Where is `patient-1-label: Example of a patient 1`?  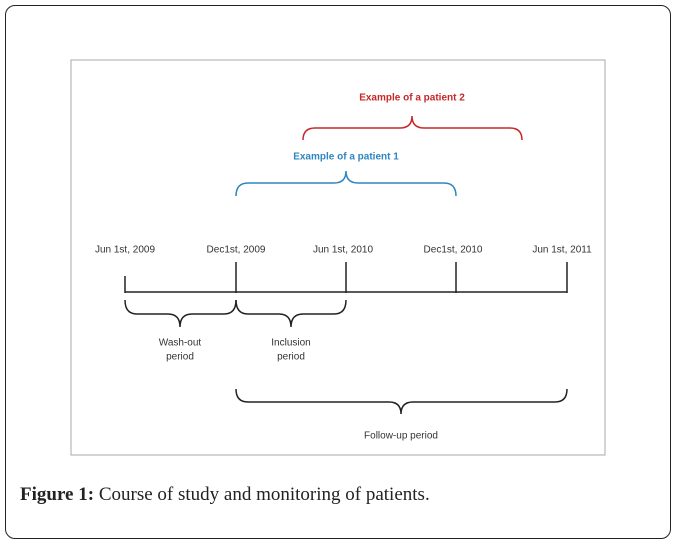 patient-1-label: Example of a patient 1 is located at coordinates (346, 157).